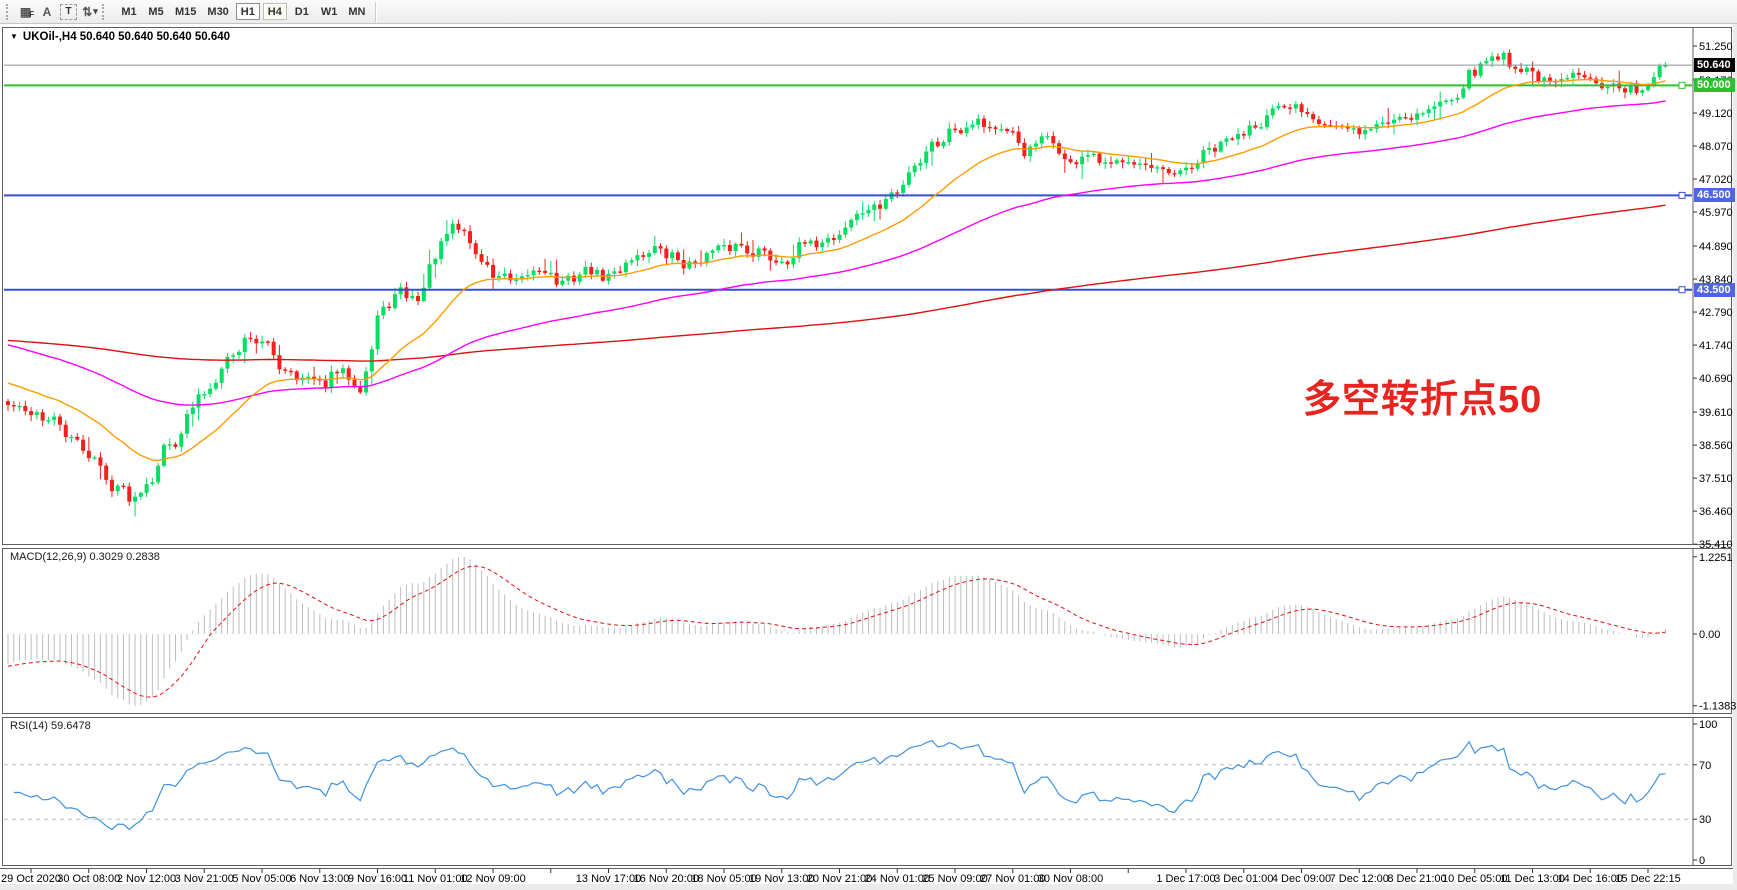 This screenshot has width=1737, height=890. Describe the element at coordinates (1709, 635) in the screenshot. I see `macd-axis-label: 0.00` at that location.